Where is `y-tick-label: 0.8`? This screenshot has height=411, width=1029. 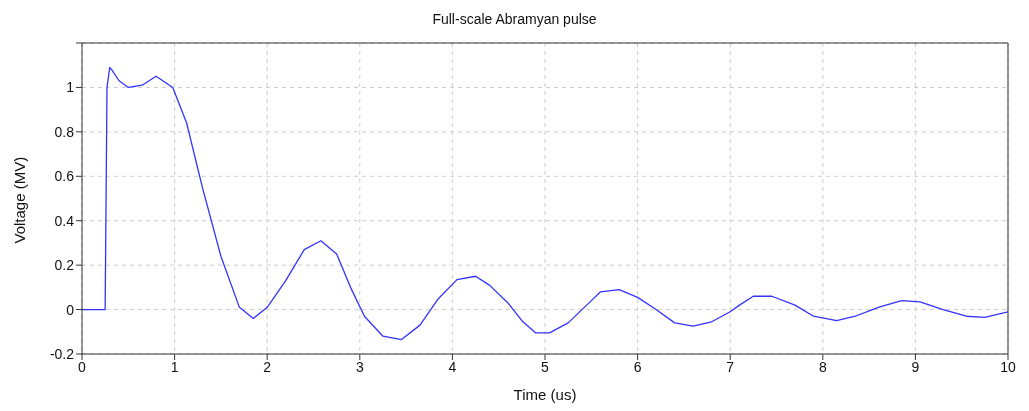 y-tick-label: 0.8 is located at coordinates (64, 131).